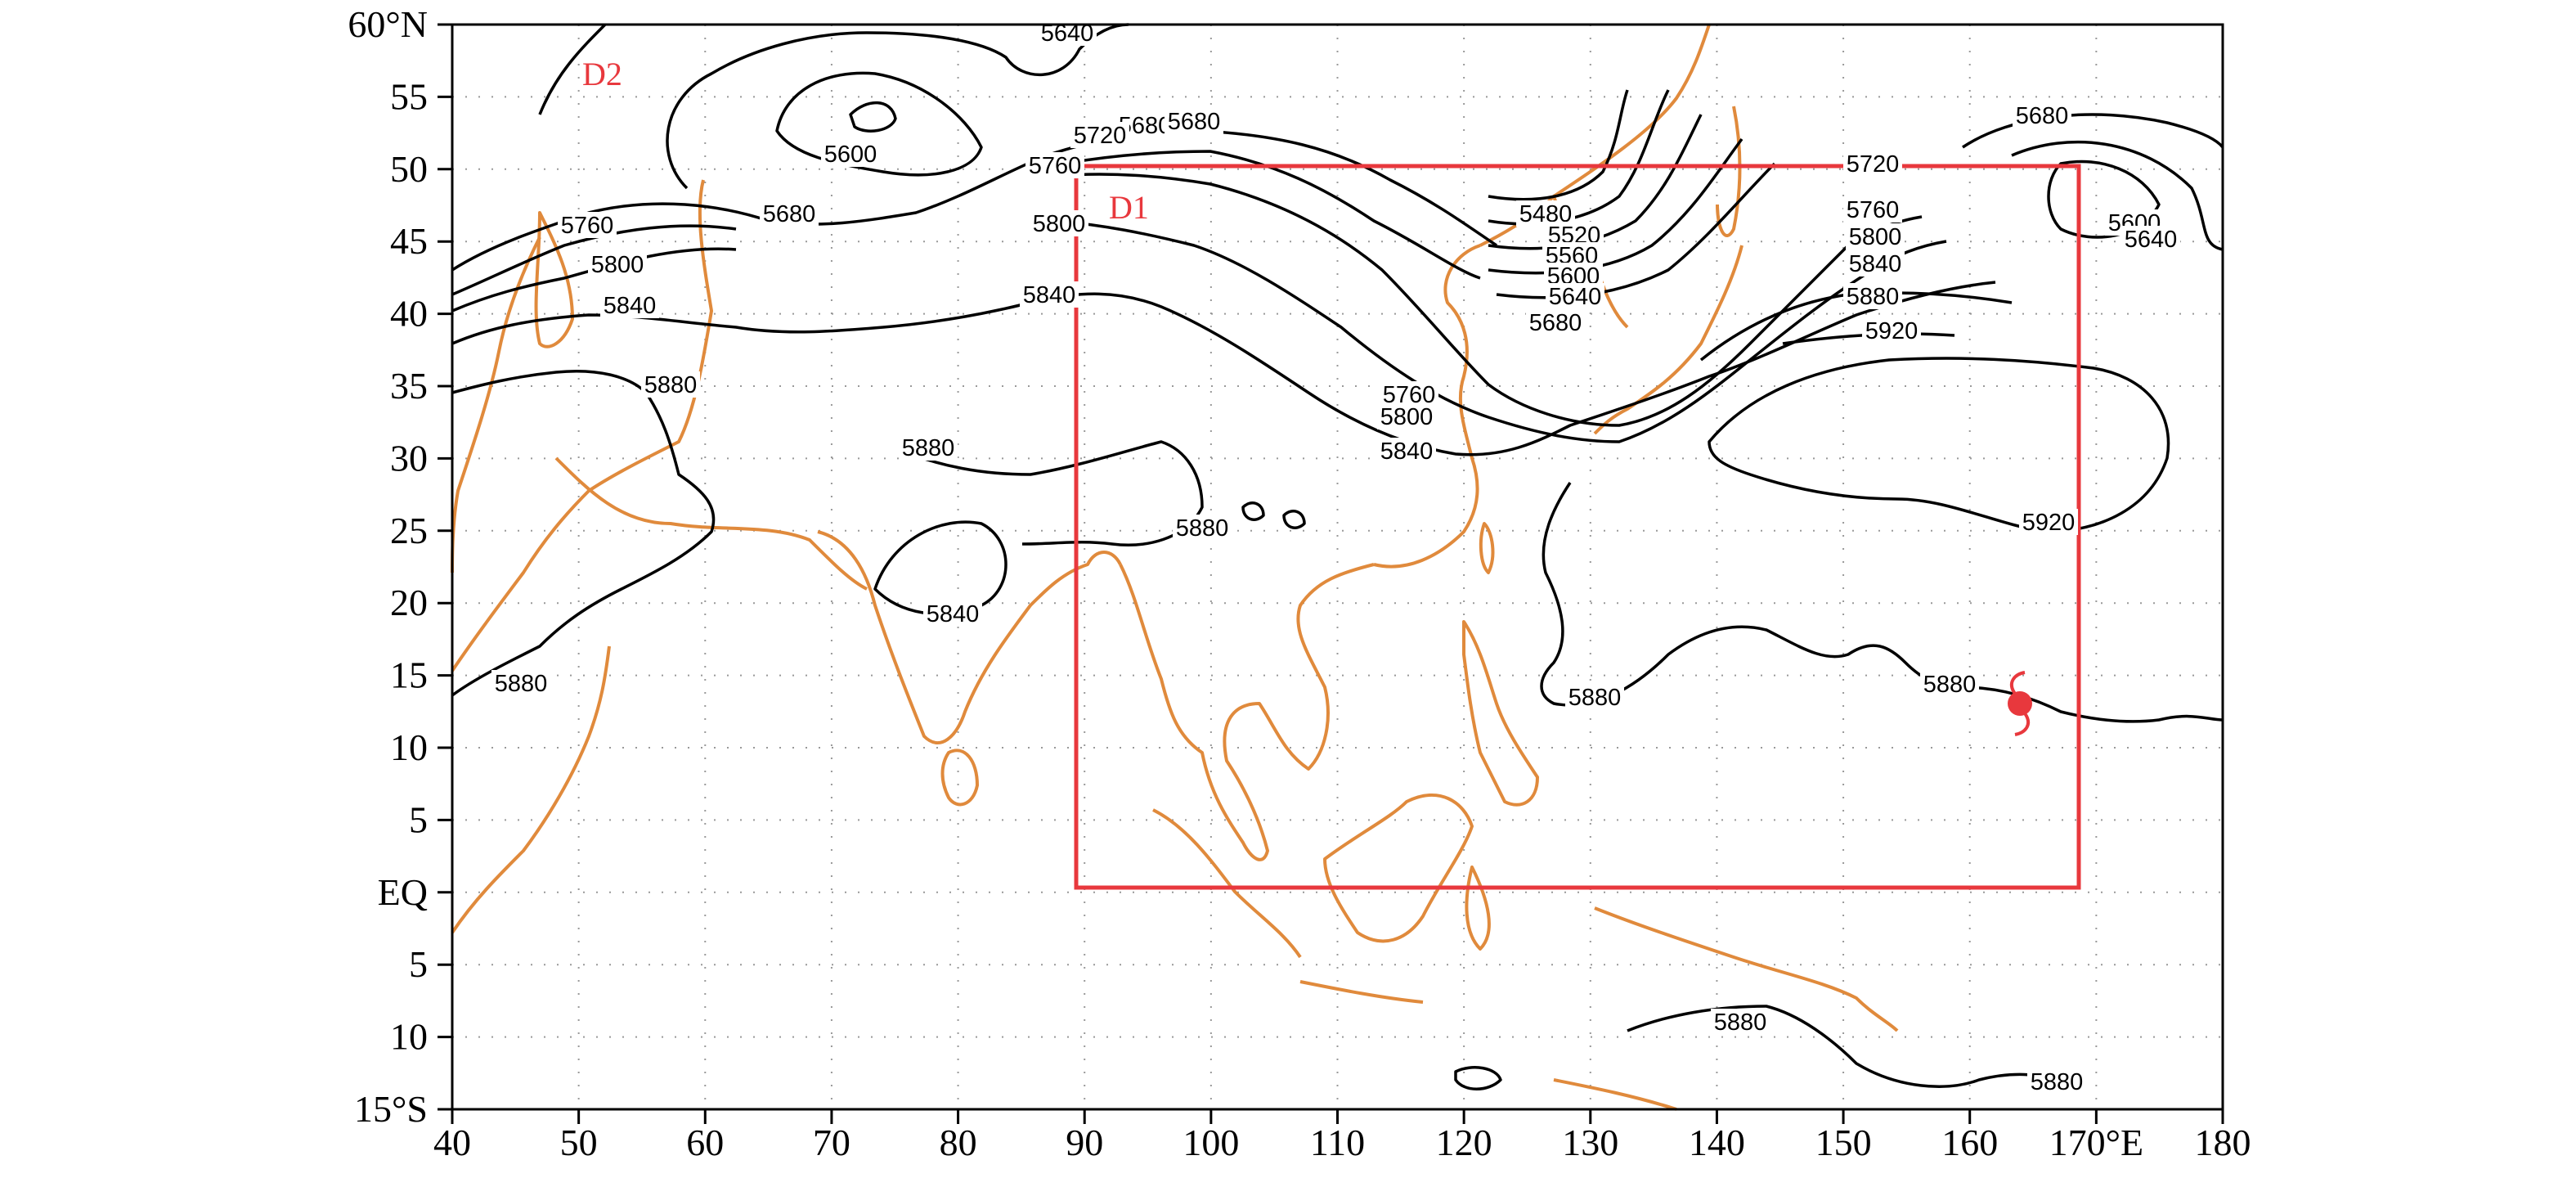  I want to click on contour-label: 5720, so click(1101, 136).